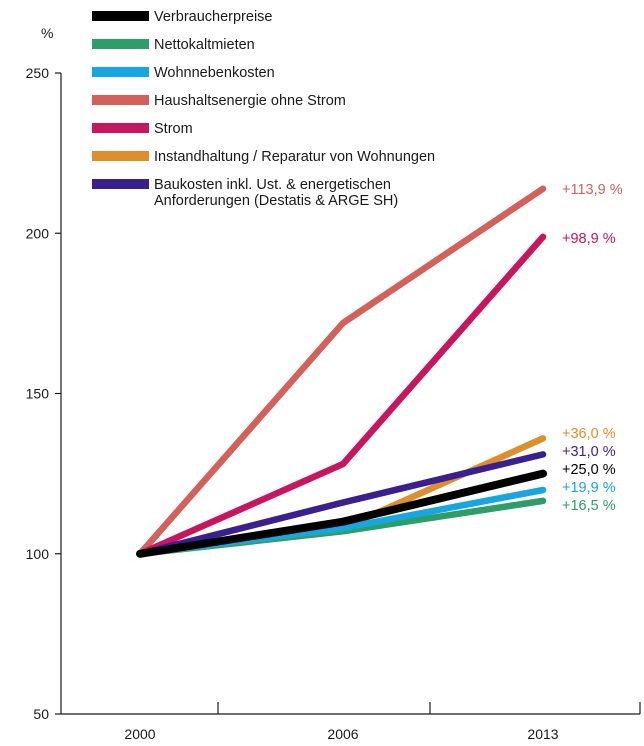  I want to click on end-value-label: +98,9 %, so click(589, 239).